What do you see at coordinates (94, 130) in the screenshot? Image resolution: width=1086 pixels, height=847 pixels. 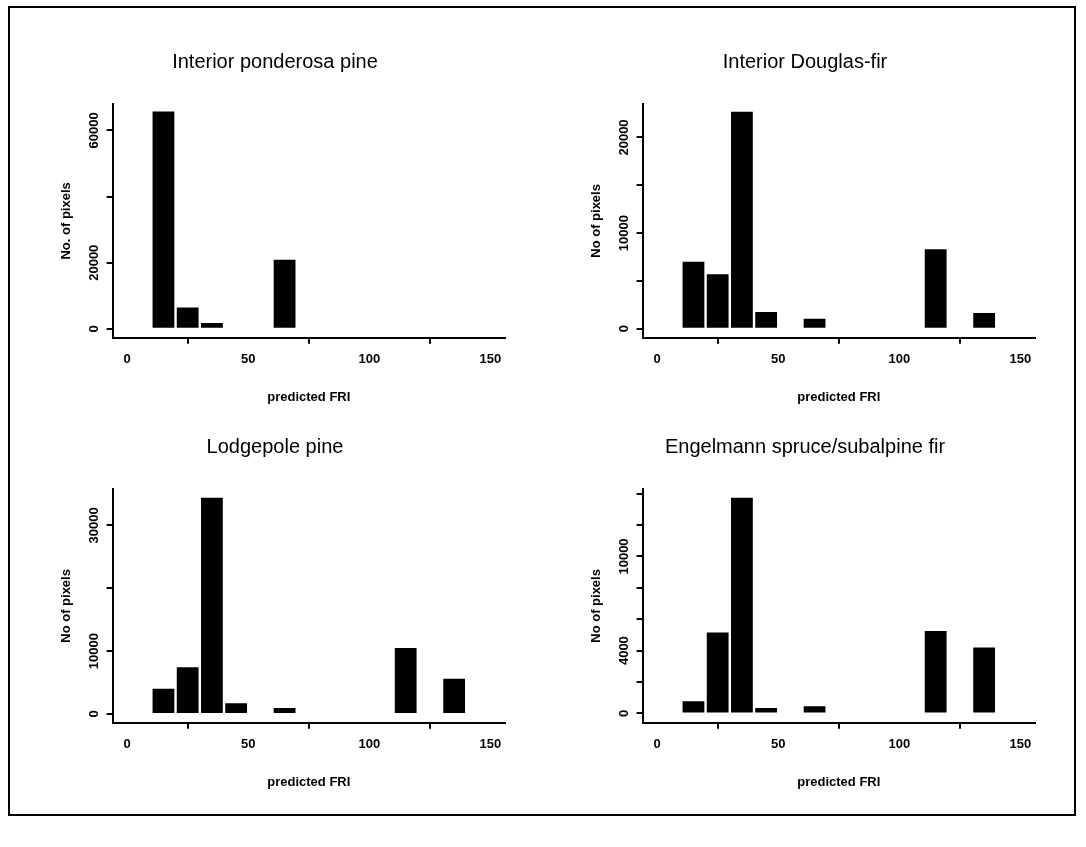 I see `y-tick-label: 60000` at bounding box center [94, 130].